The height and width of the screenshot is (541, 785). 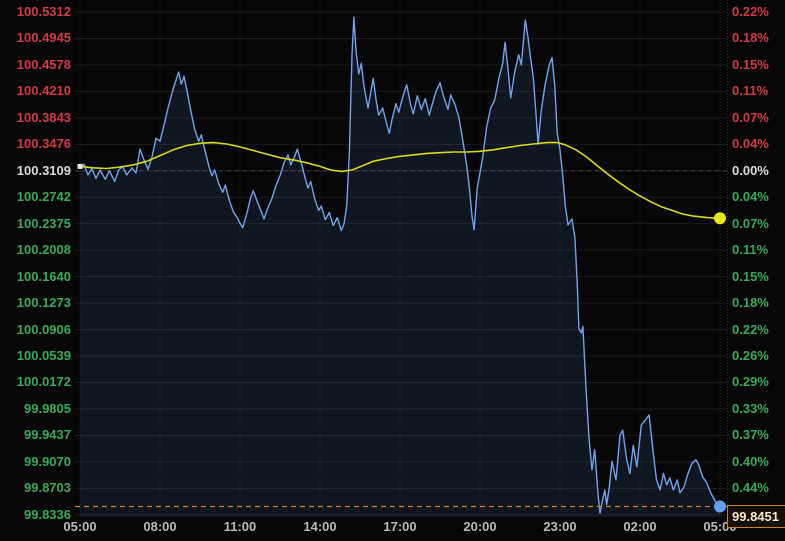 I want to click on last-price-value: 99.8451, so click(x=755, y=516).